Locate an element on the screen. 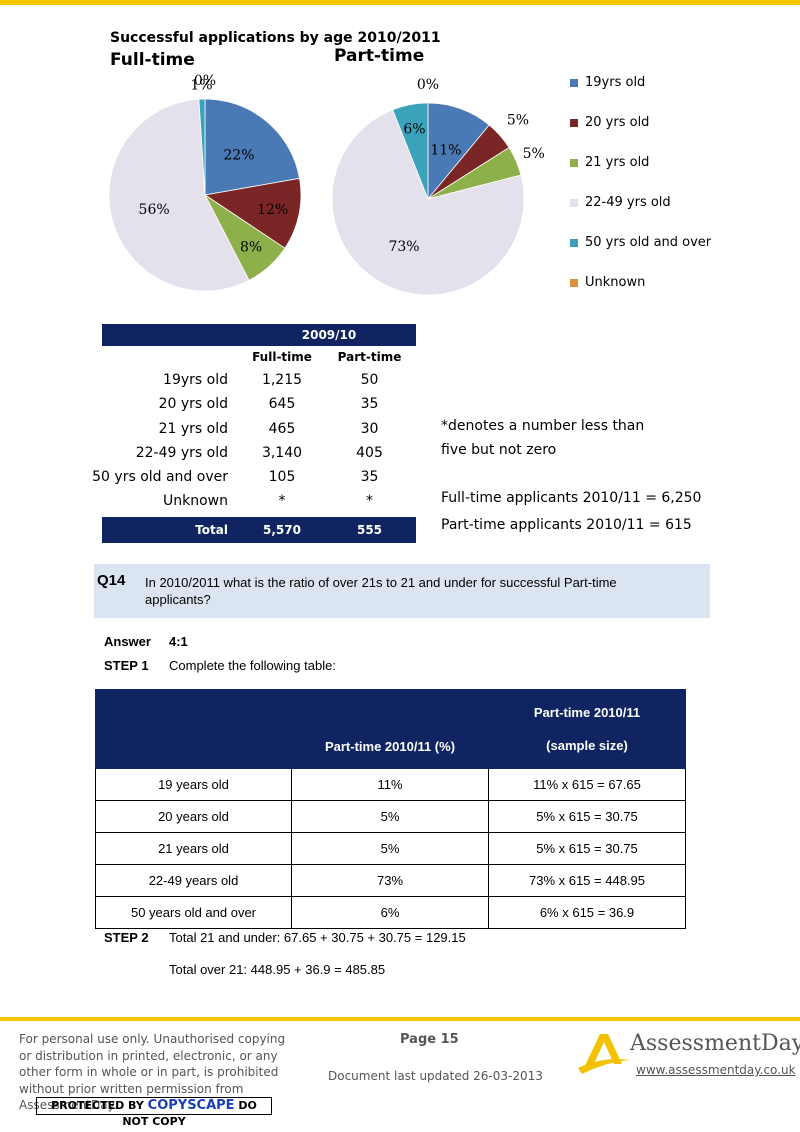  table-row: 19 years old 11% 11% x 615 = 67.65 is located at coordinates (390, 784).